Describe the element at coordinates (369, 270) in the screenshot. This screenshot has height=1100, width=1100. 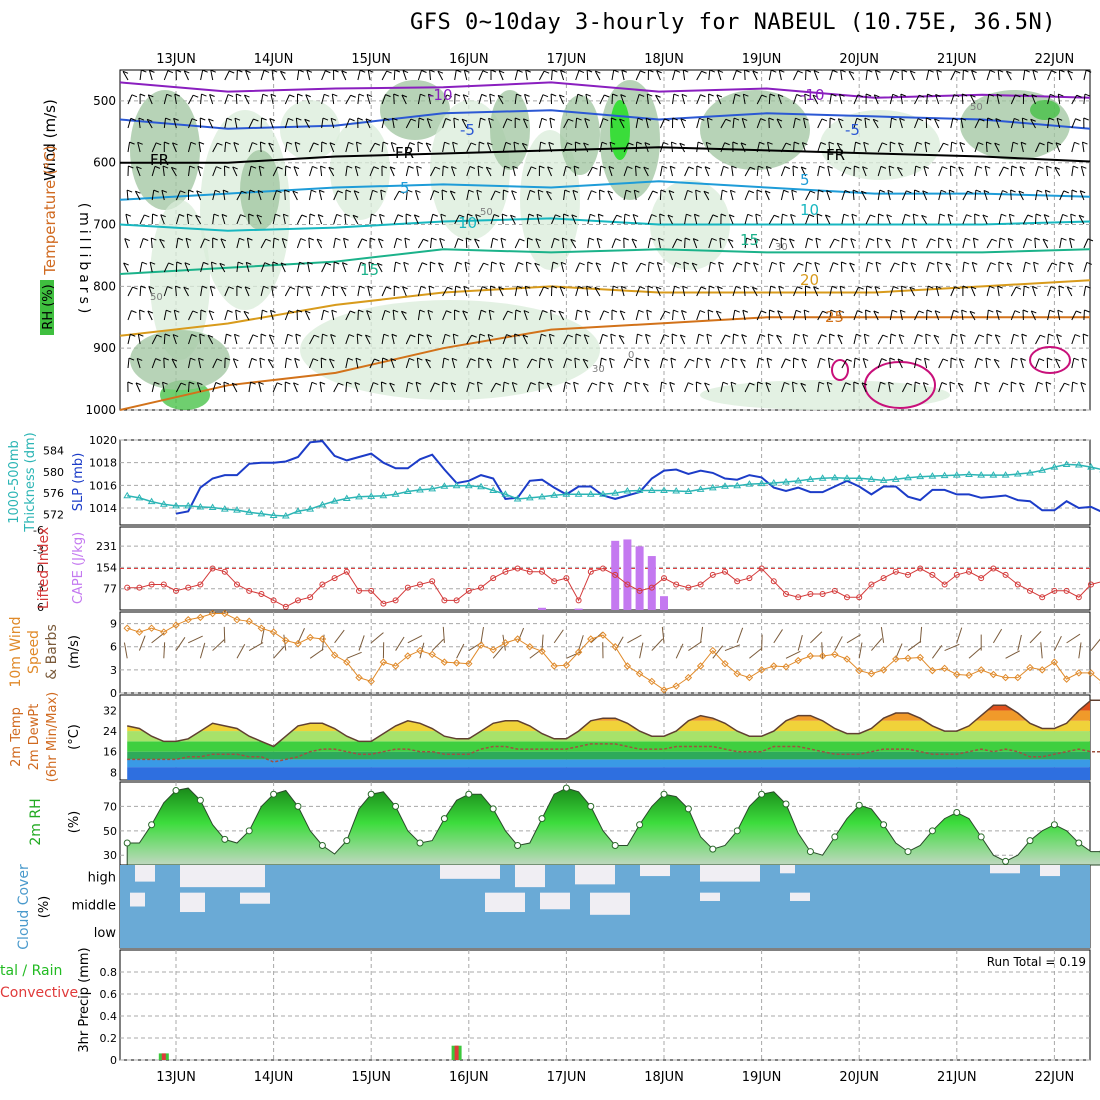
I see `contour-label: 15` at that location.